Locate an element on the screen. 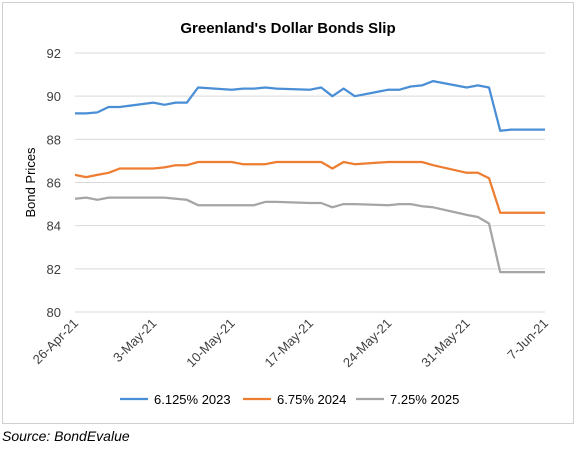  x-tick-label: 17-May-21 is located at coordinates (289, 343).